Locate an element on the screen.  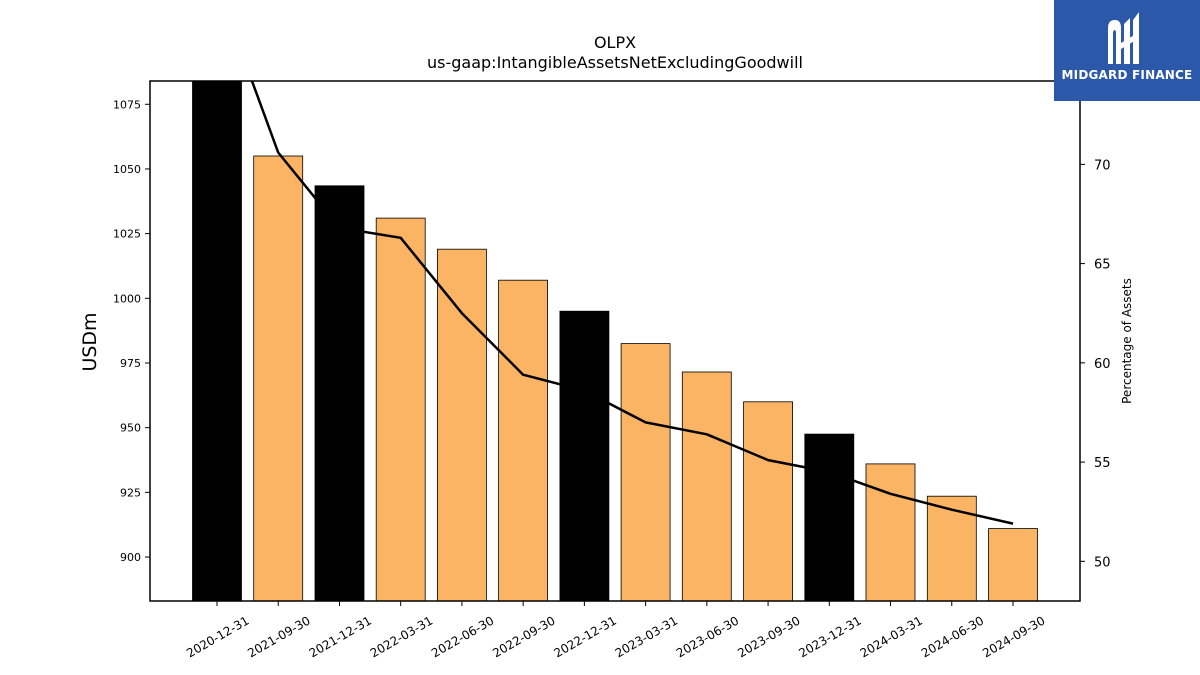
y2-tick-label: 70 is located at coordinates (1102, 165).